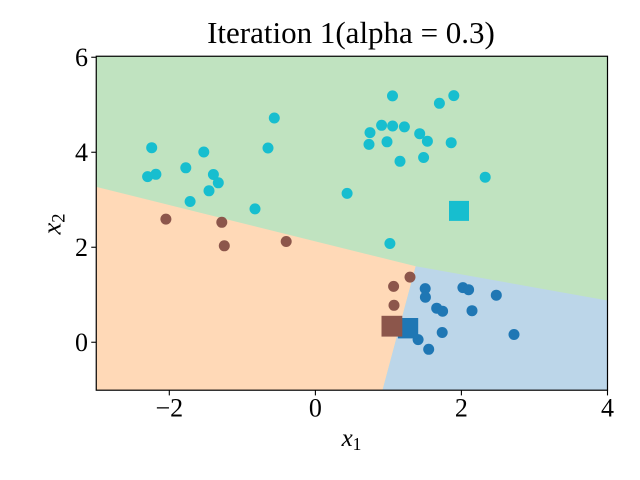 This screenshot has width=640, height=480. Describe the element at coordinates (169, 407) in the screenshot. I see `svg-text: −2` at that location.